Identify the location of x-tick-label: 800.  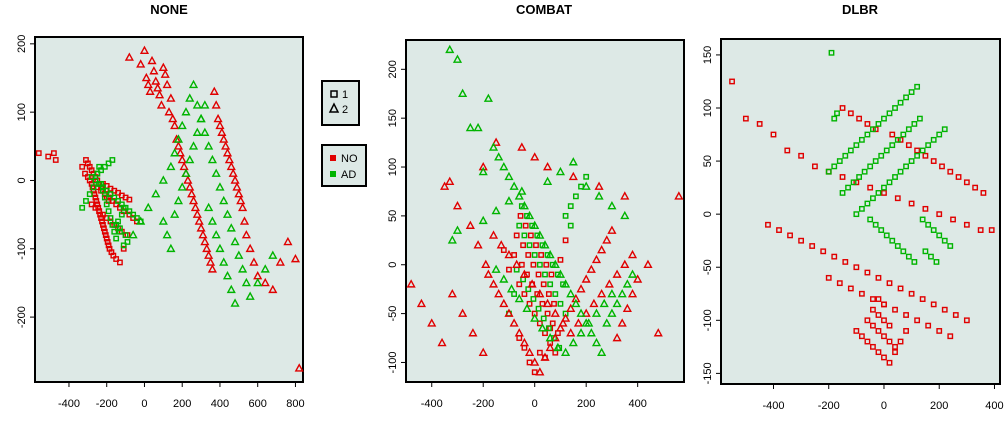
(295, 404).